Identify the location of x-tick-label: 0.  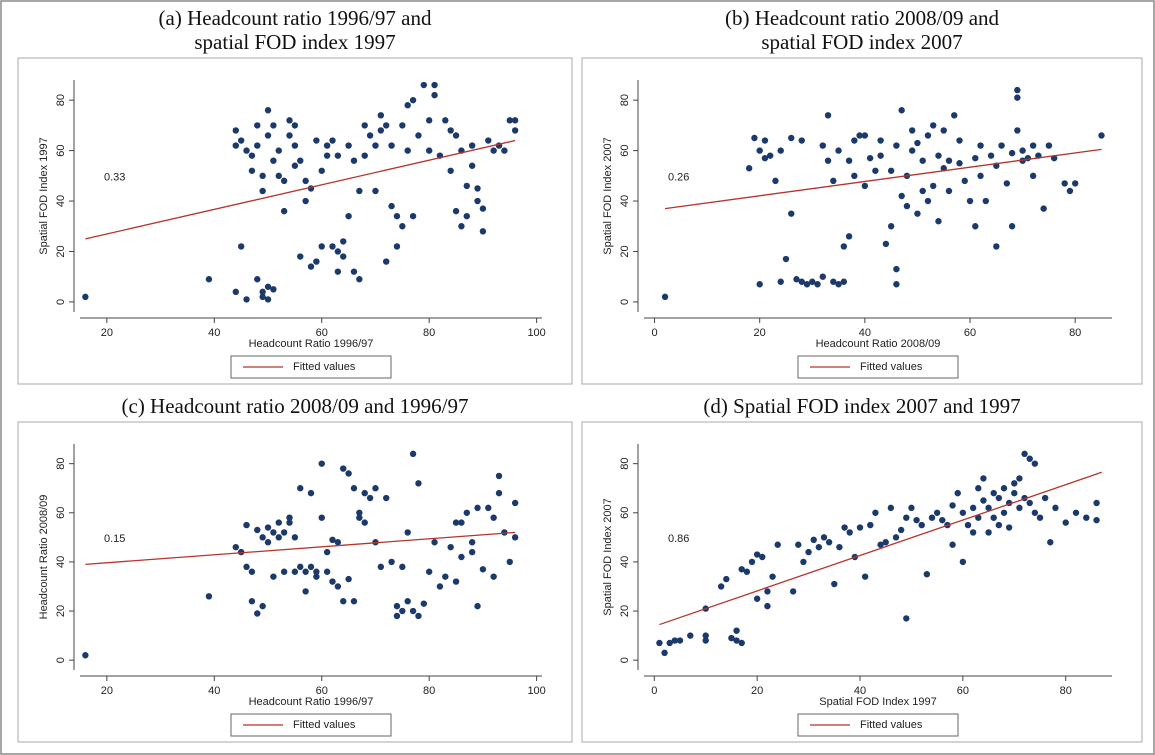
(654, 333).